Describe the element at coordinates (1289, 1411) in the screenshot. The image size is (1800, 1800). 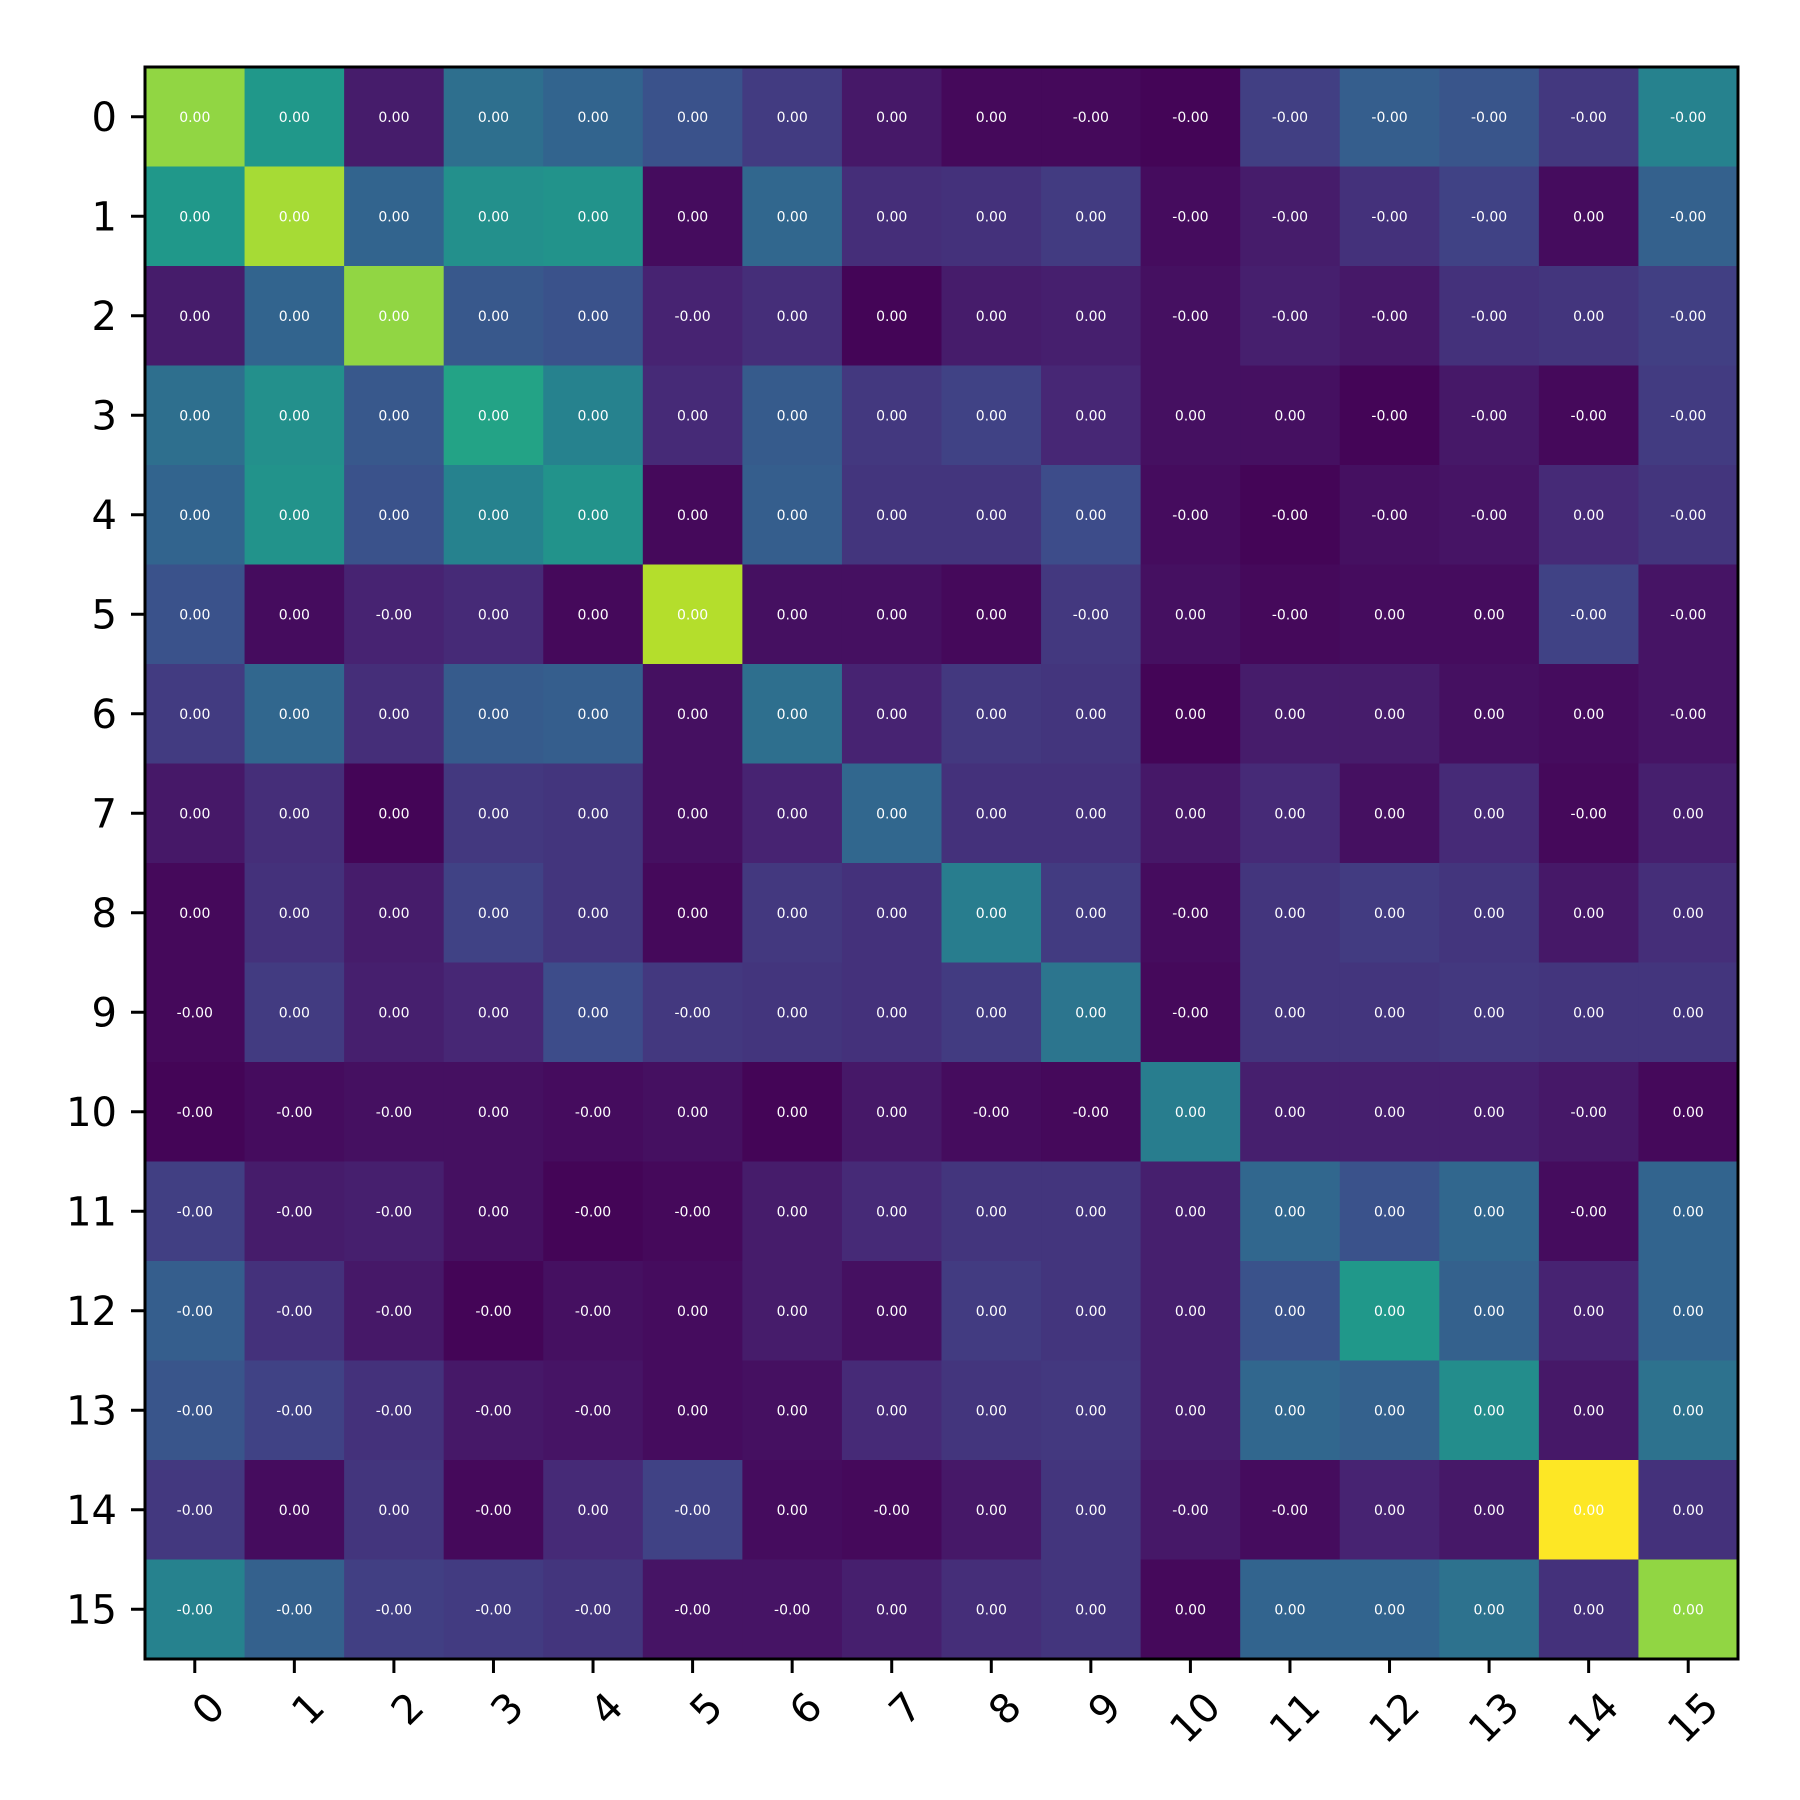
I see `cell-value-13-11: 0.00` at that location.